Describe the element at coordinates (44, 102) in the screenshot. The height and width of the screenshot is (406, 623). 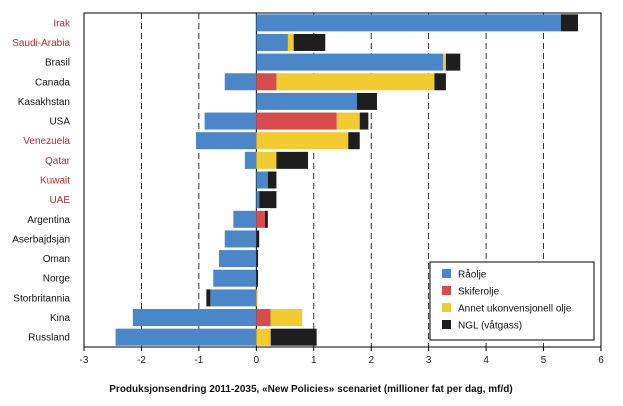
I see `category-label: Kasakhstan` at that location.